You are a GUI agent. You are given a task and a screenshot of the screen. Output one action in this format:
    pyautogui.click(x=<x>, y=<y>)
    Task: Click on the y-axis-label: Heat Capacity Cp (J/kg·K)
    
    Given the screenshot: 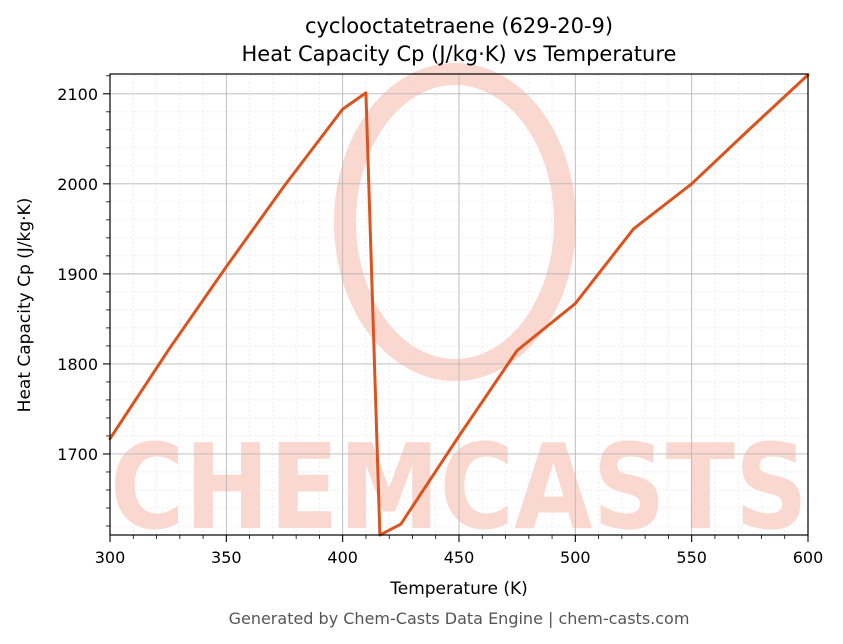 What is the action you would take?
    pyautogui.click(x=25, y=305)
    